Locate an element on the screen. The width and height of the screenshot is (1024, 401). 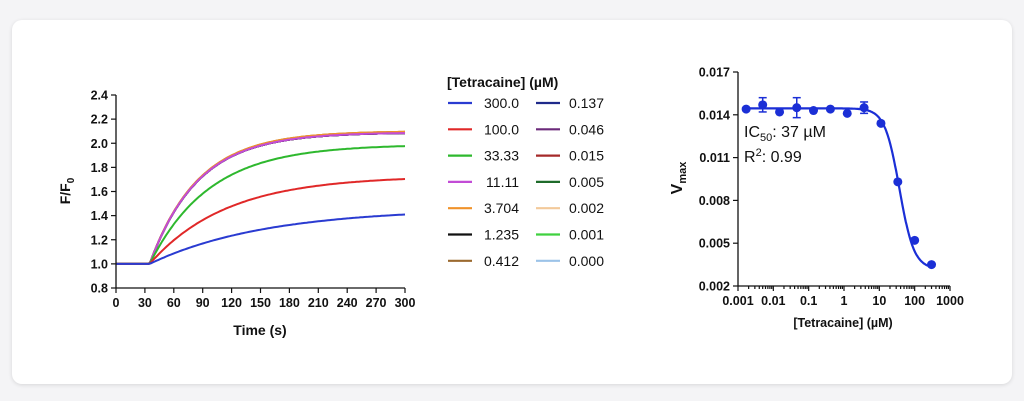
x-tick-label-2: 0.1 is located at coordinates (808, 301).